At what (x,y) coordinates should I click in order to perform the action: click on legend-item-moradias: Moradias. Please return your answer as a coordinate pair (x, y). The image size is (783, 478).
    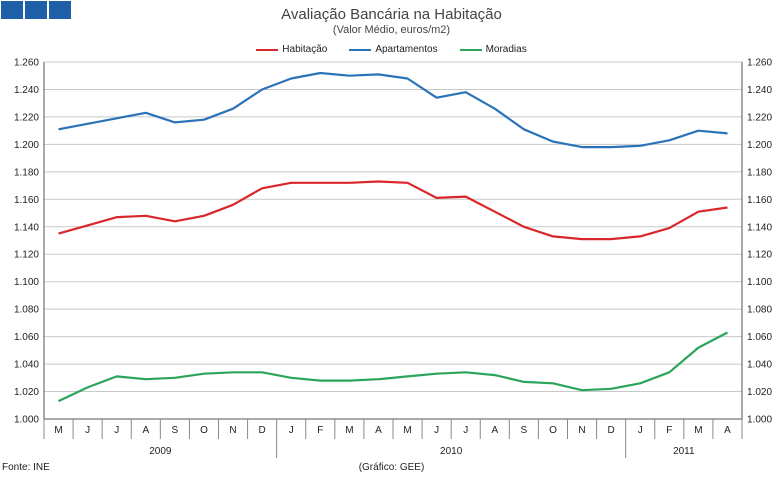
    Looking at the image, I should click on (493, 49).